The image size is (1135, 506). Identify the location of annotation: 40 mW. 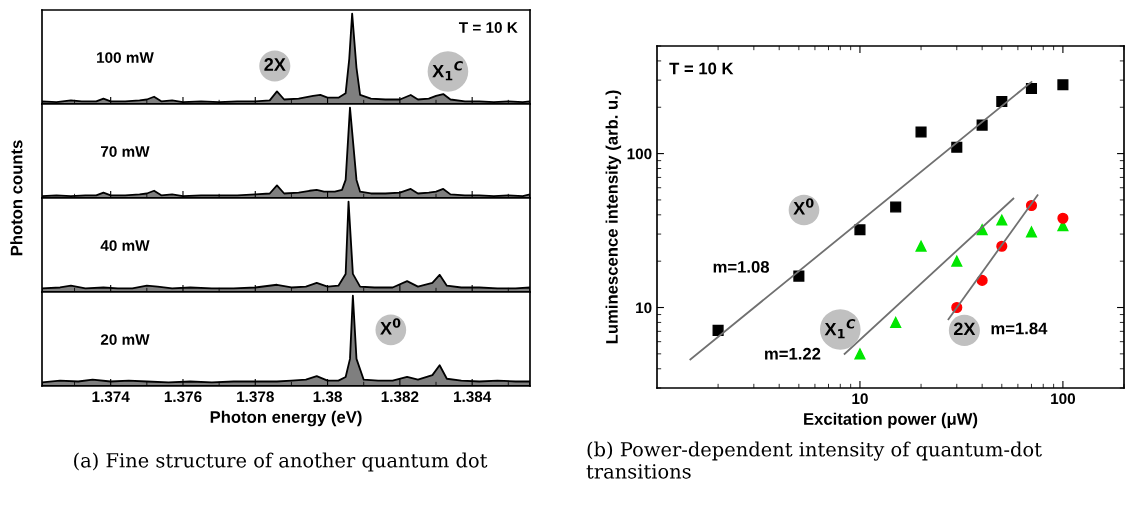
(125, 245).